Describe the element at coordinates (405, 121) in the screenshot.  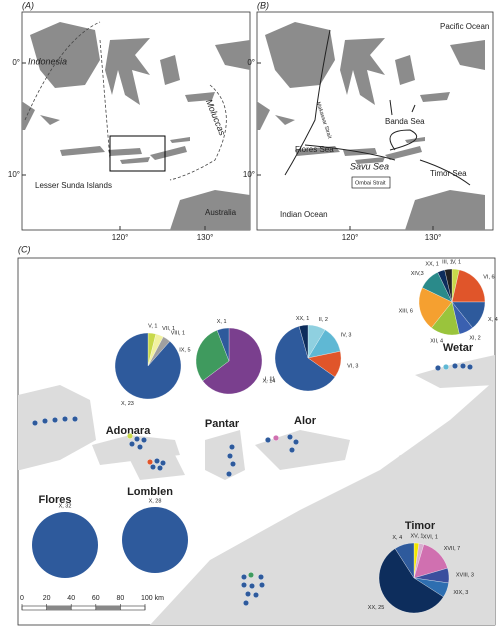
I see `map-label: Banda Sea` at that location.